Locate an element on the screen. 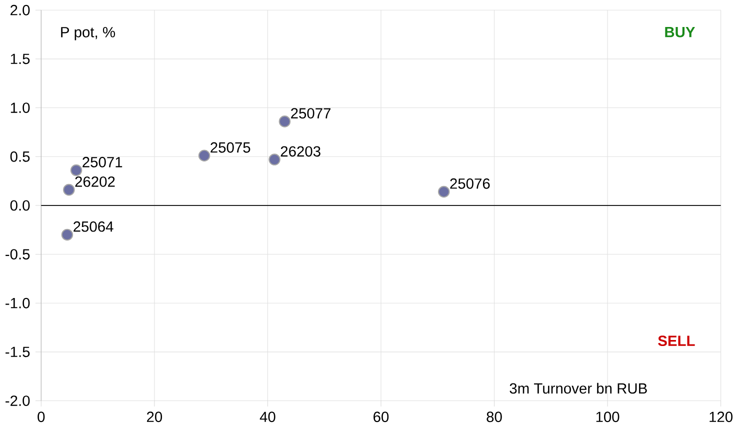 Image resolution: width=738 pixels, height=427 pixels. y-tick-label: 2.0 is located at coordinates (20, 10).